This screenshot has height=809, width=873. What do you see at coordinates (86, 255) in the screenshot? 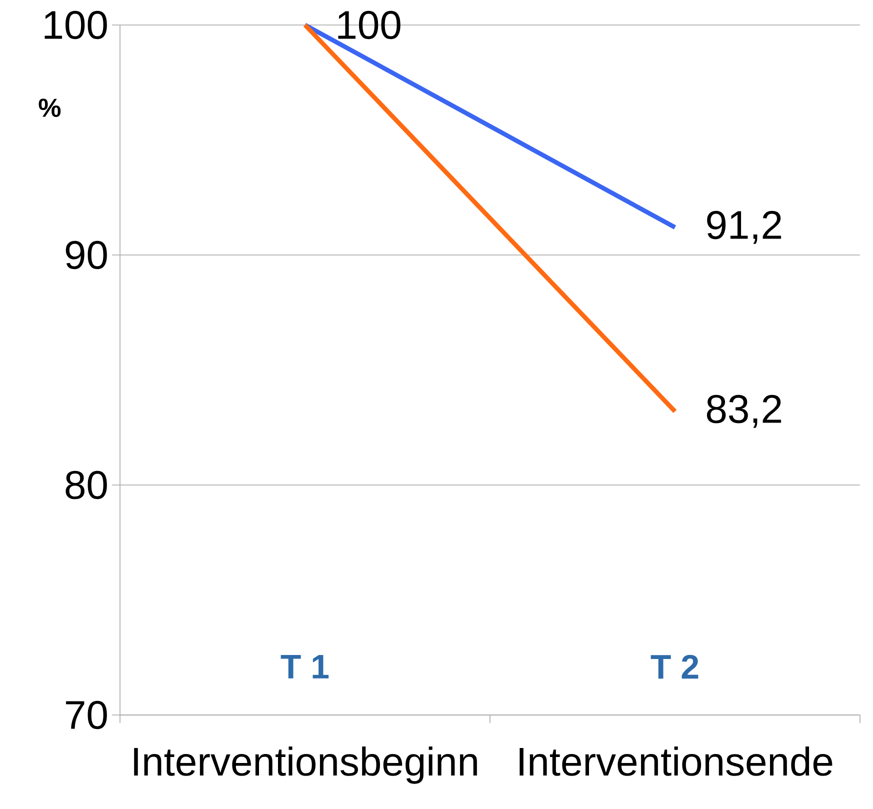
I see `y-tick-label: 90` at bounding box center [86, 255].